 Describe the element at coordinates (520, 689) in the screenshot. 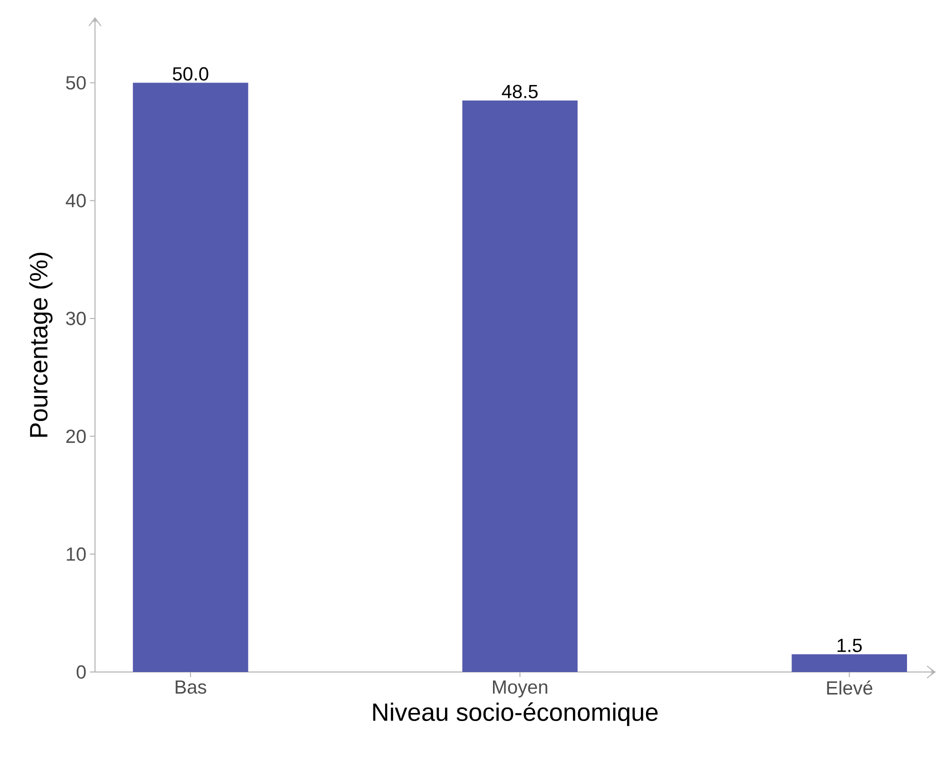

I see `x-tick-label: Moyen` at that location.